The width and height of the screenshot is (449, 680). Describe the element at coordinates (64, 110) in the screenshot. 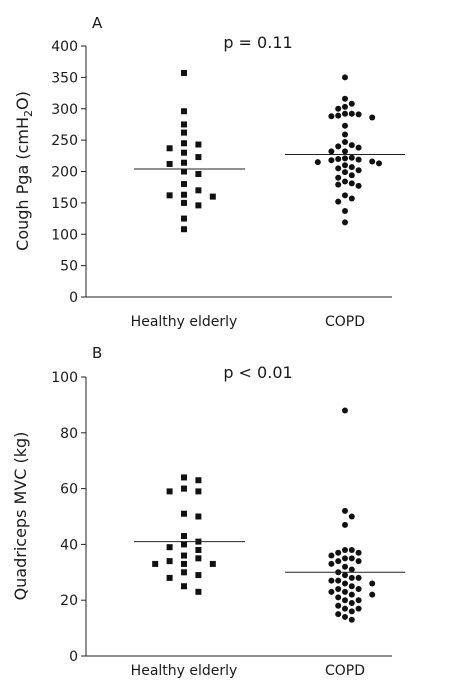

I see `y-tick-label: 300` at that location.